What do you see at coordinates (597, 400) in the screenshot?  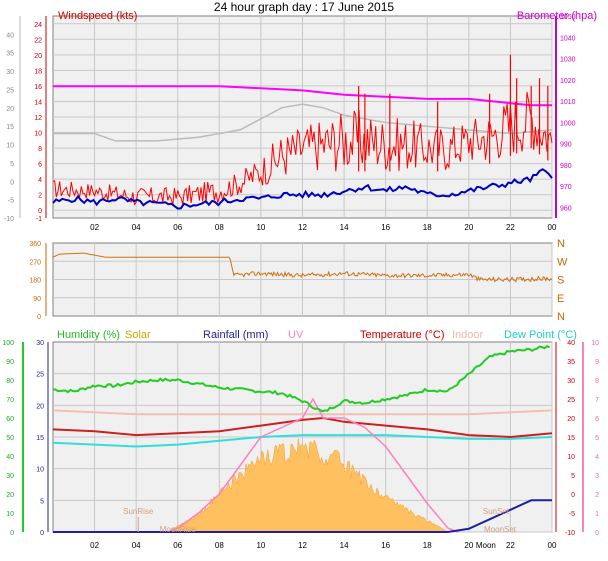 I see `uv-tick: 7` at bounding box center [597, 400].